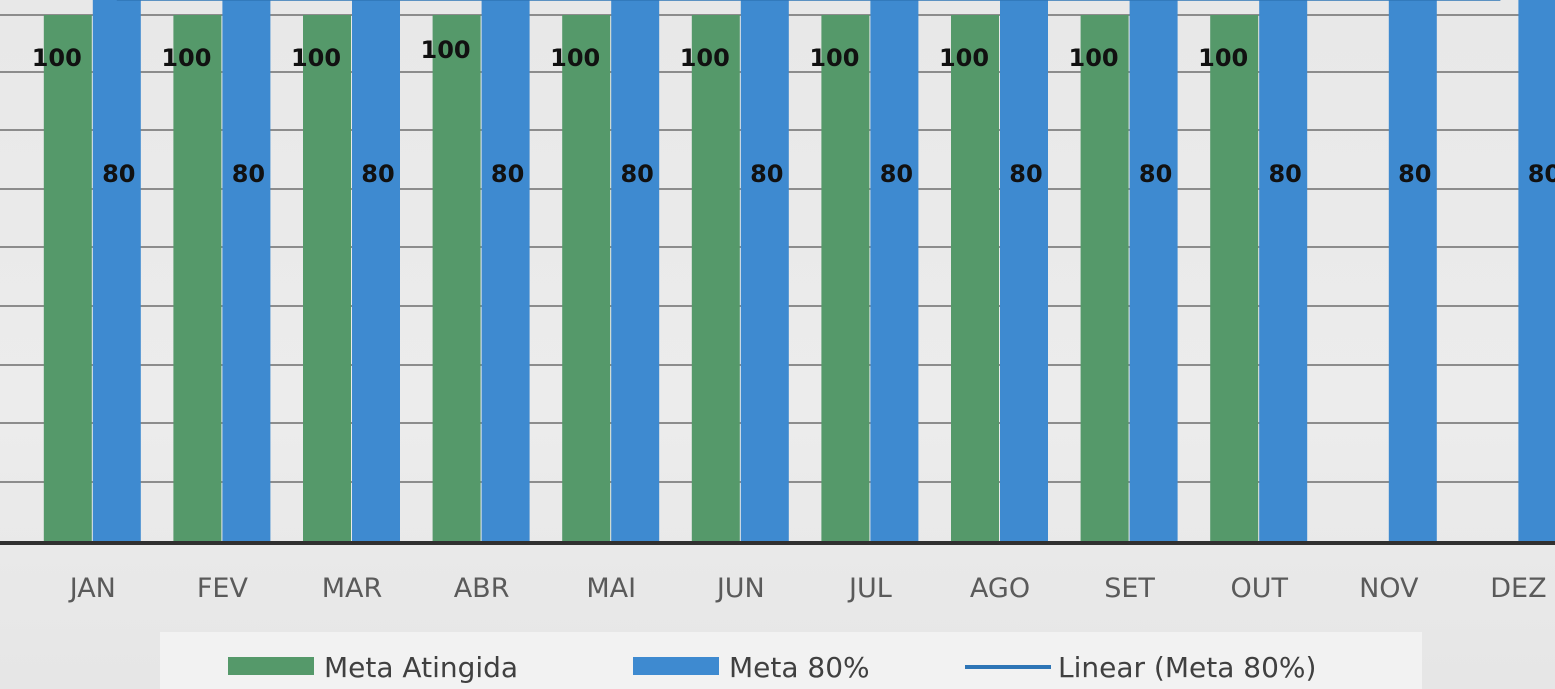 The image size is (1555, 689). I want to click on x-tick-label: JAN, so click(92, 588).